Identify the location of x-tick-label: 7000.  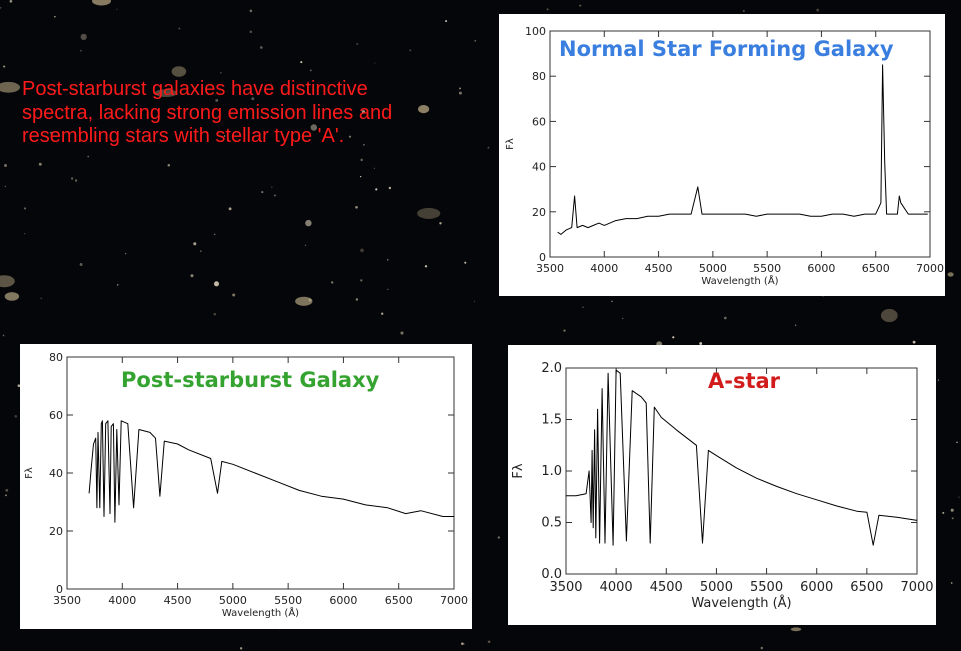
(930, 268).